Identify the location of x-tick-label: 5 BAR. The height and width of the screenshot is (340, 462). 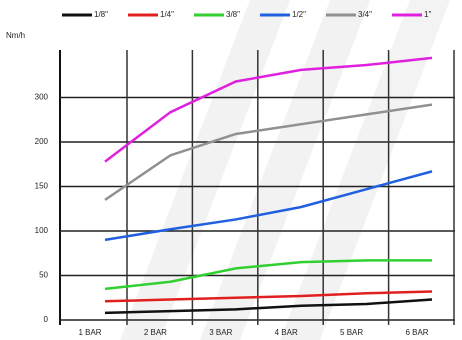
(351, 332).